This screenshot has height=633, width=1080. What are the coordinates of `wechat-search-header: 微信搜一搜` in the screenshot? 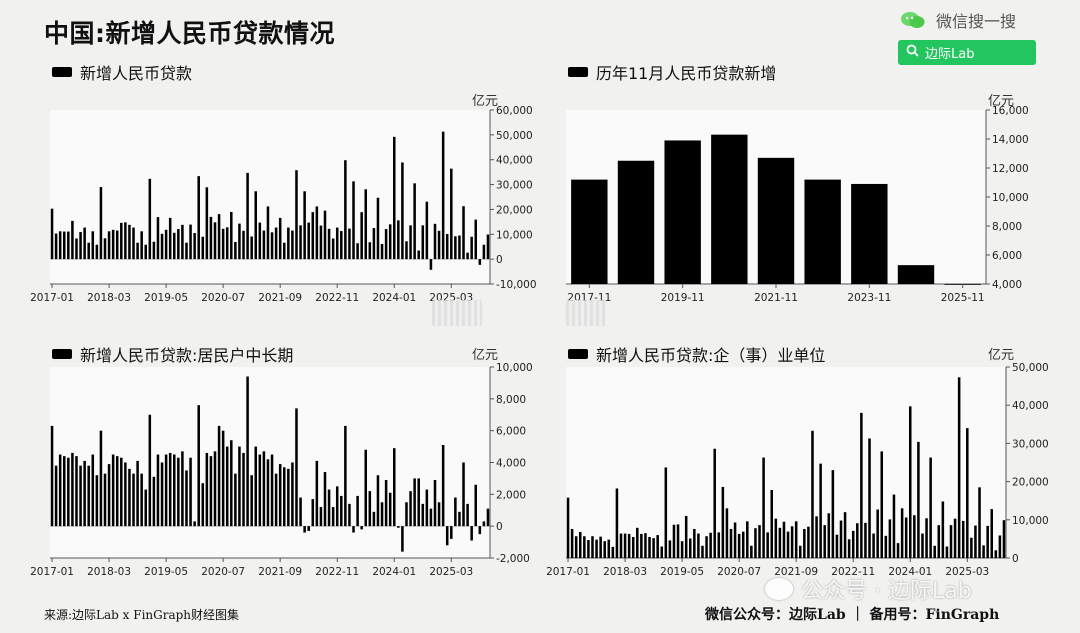 It's located at (958, 20).